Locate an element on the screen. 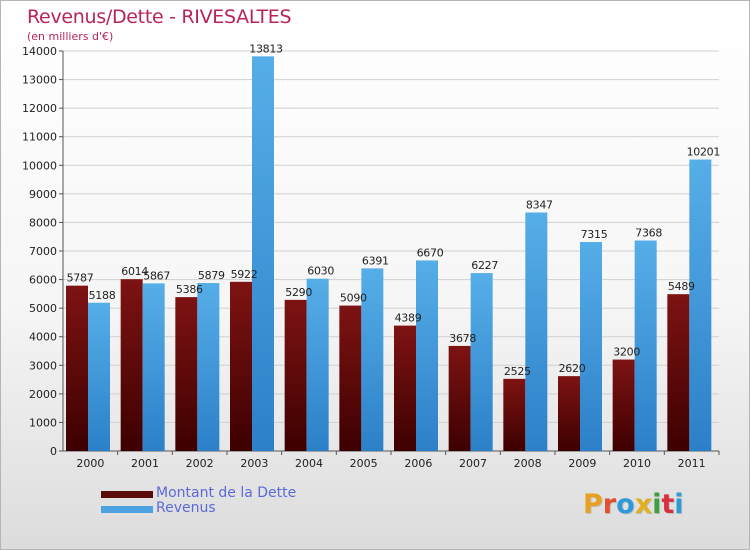  chart-title: Revenus/Dette - RIVESALTES is located at coordinates (159, 17).